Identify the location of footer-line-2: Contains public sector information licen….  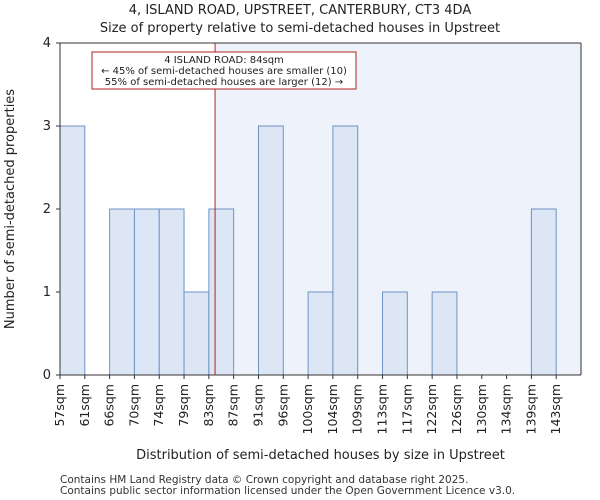
(288, 491).